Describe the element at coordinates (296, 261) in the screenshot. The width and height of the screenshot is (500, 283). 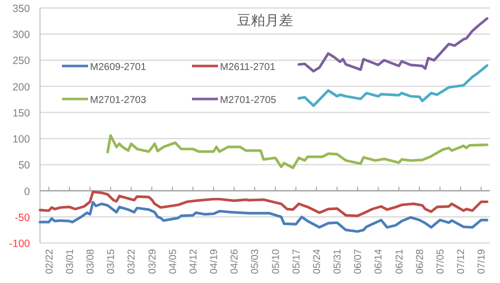
I see `x-tick-label: 05/17` at that location.